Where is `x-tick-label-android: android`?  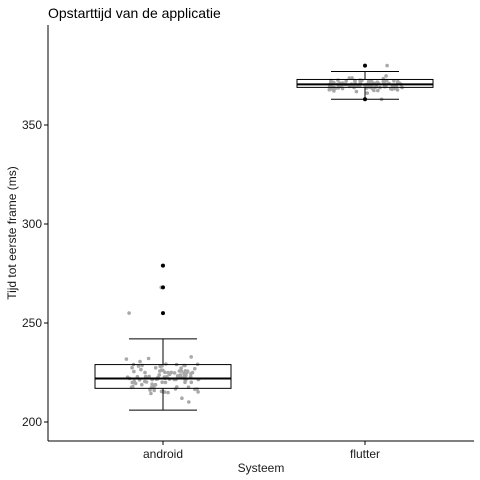 x-tick-label-android: android is located at coordinates (163, 454).